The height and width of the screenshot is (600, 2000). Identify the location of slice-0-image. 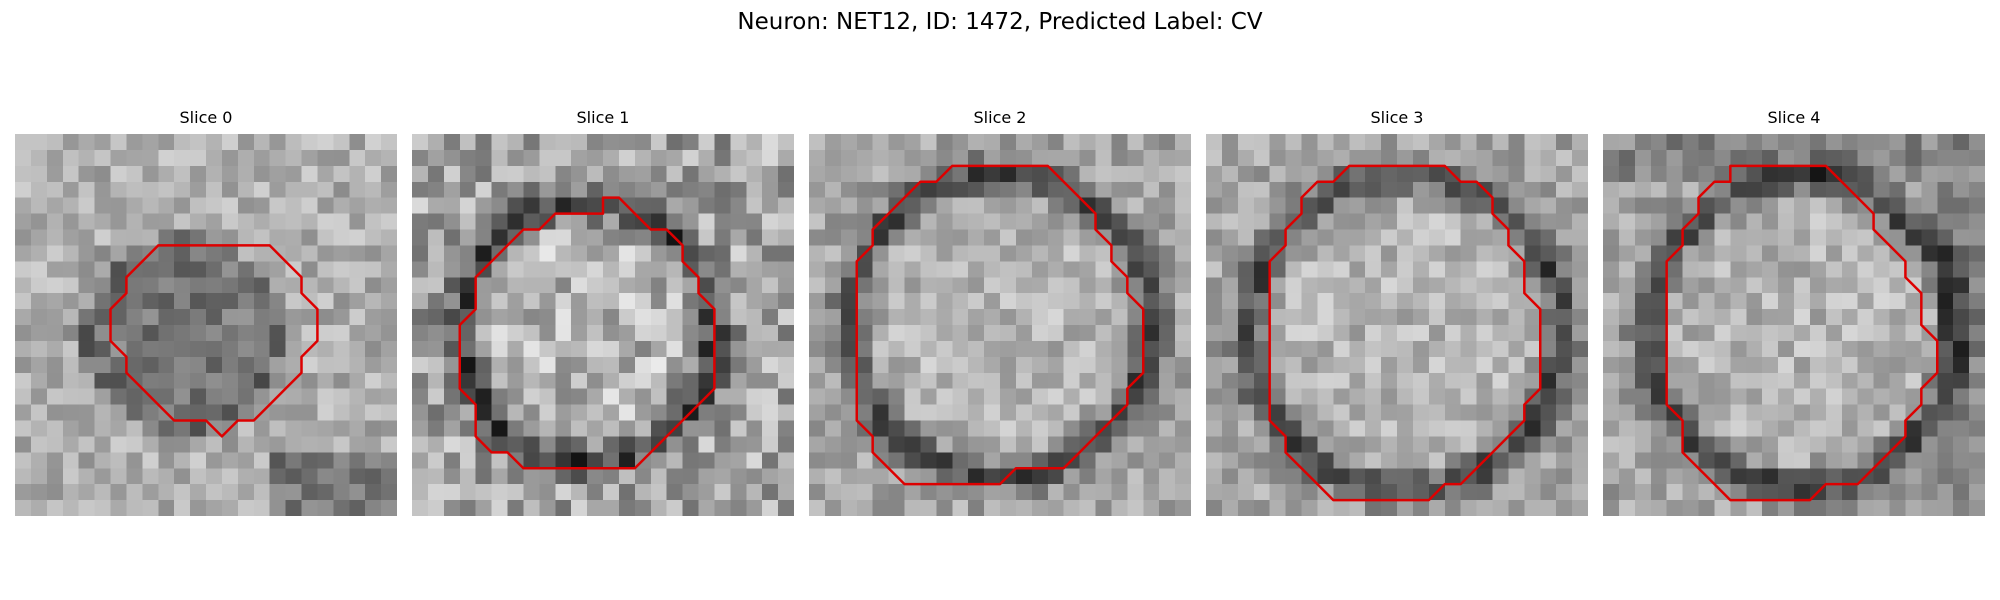
(206, 325).